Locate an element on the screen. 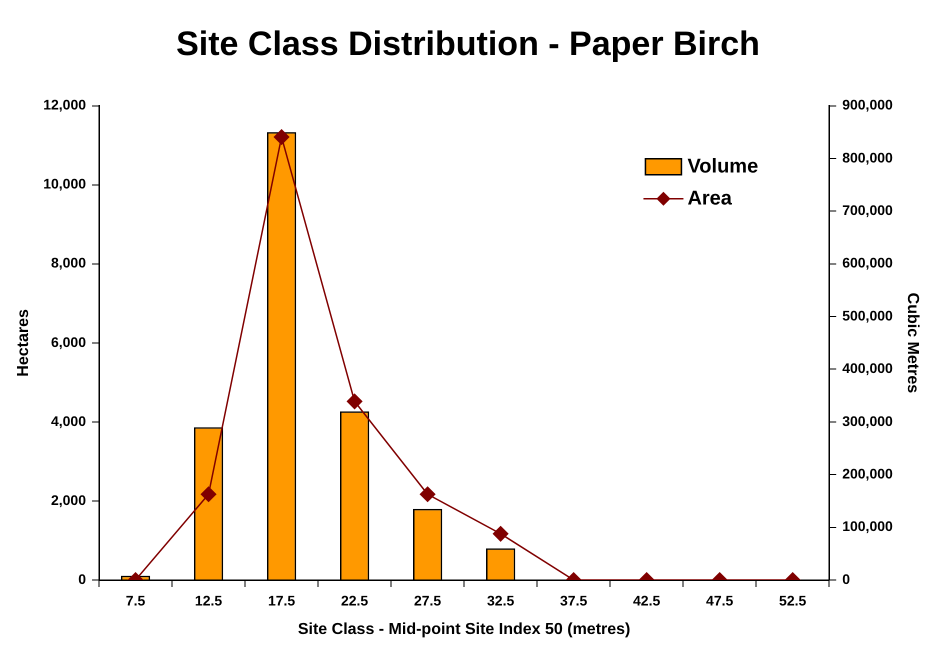 This screenshot has width=946, height=645. y2-tick-label: 300,000 is located at coordinates (868, 420).